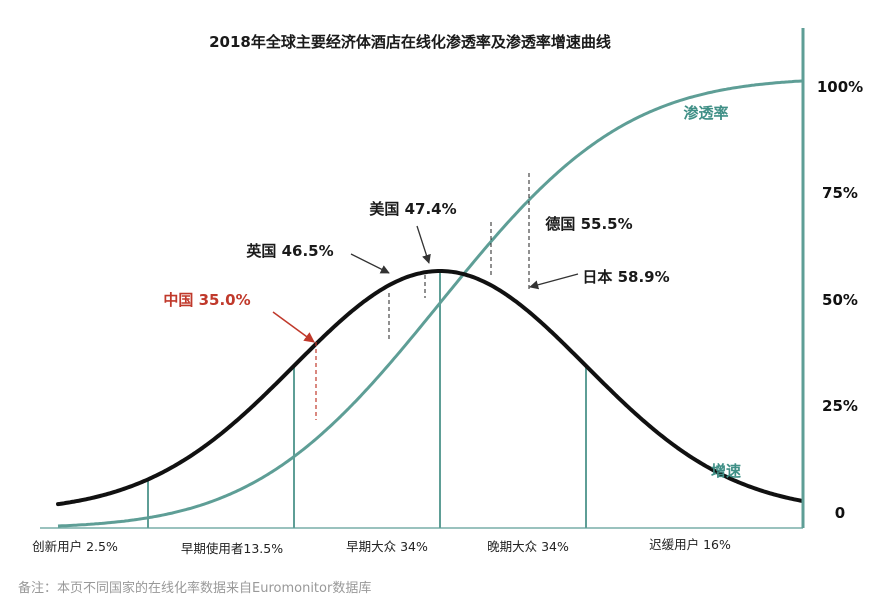 The image size is (887, 610). I want to click on x-tick-label: 创新用户 2.5%, so click(75, 546).